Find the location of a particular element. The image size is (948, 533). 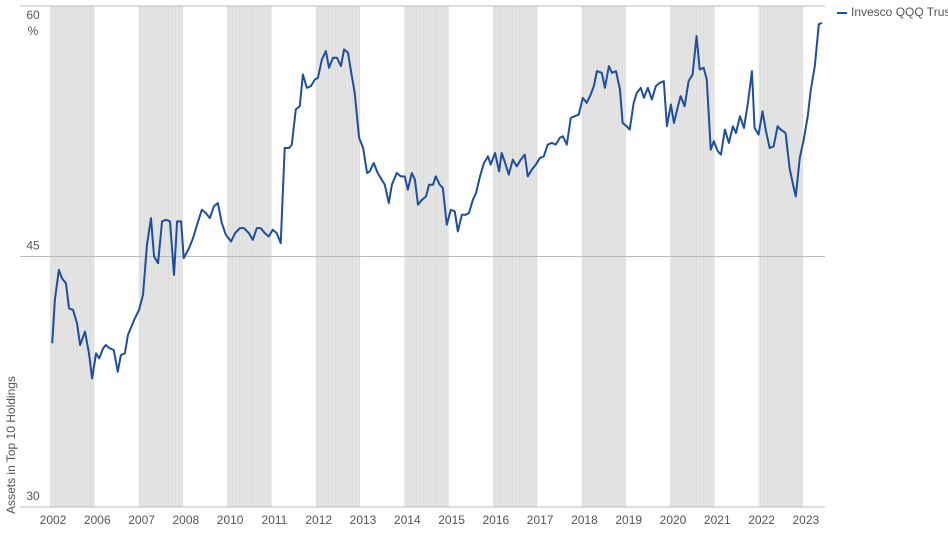

x-tick-label: 2006 is located at coordinates (97, 520).